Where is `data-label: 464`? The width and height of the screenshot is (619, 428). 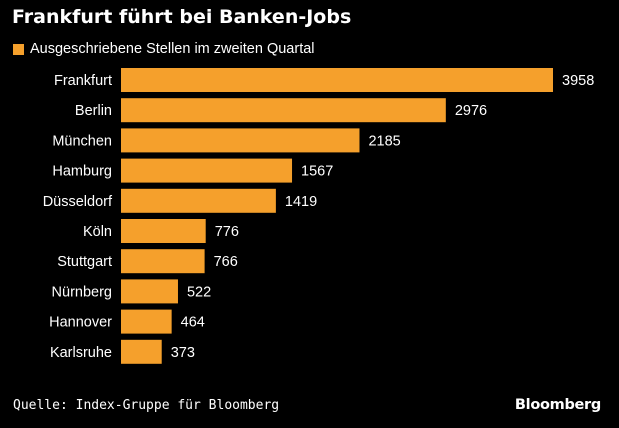
data-label: 464 is located at coordinates (193, 323).